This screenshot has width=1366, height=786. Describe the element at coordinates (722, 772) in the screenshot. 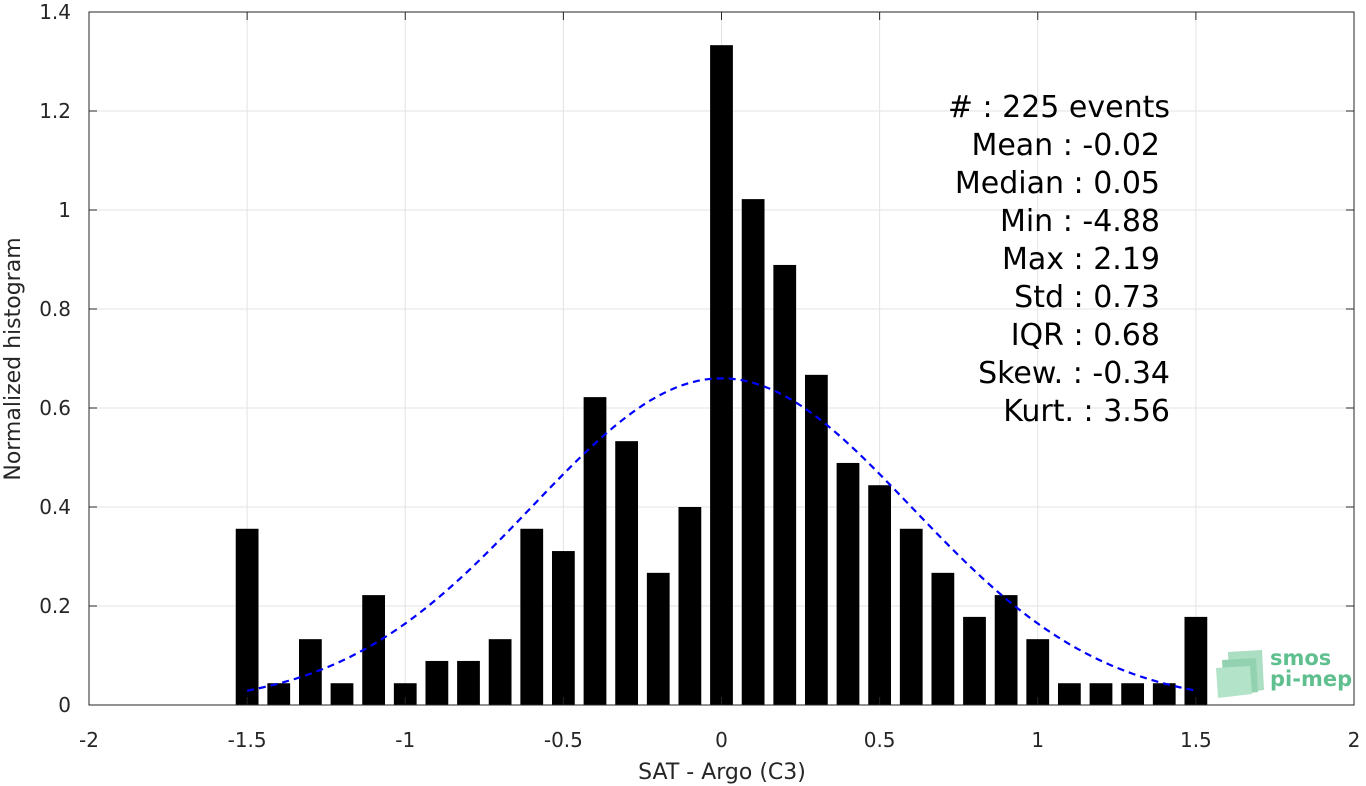

I see `x-axis-label: SAT - Argo (C3)` at that location.